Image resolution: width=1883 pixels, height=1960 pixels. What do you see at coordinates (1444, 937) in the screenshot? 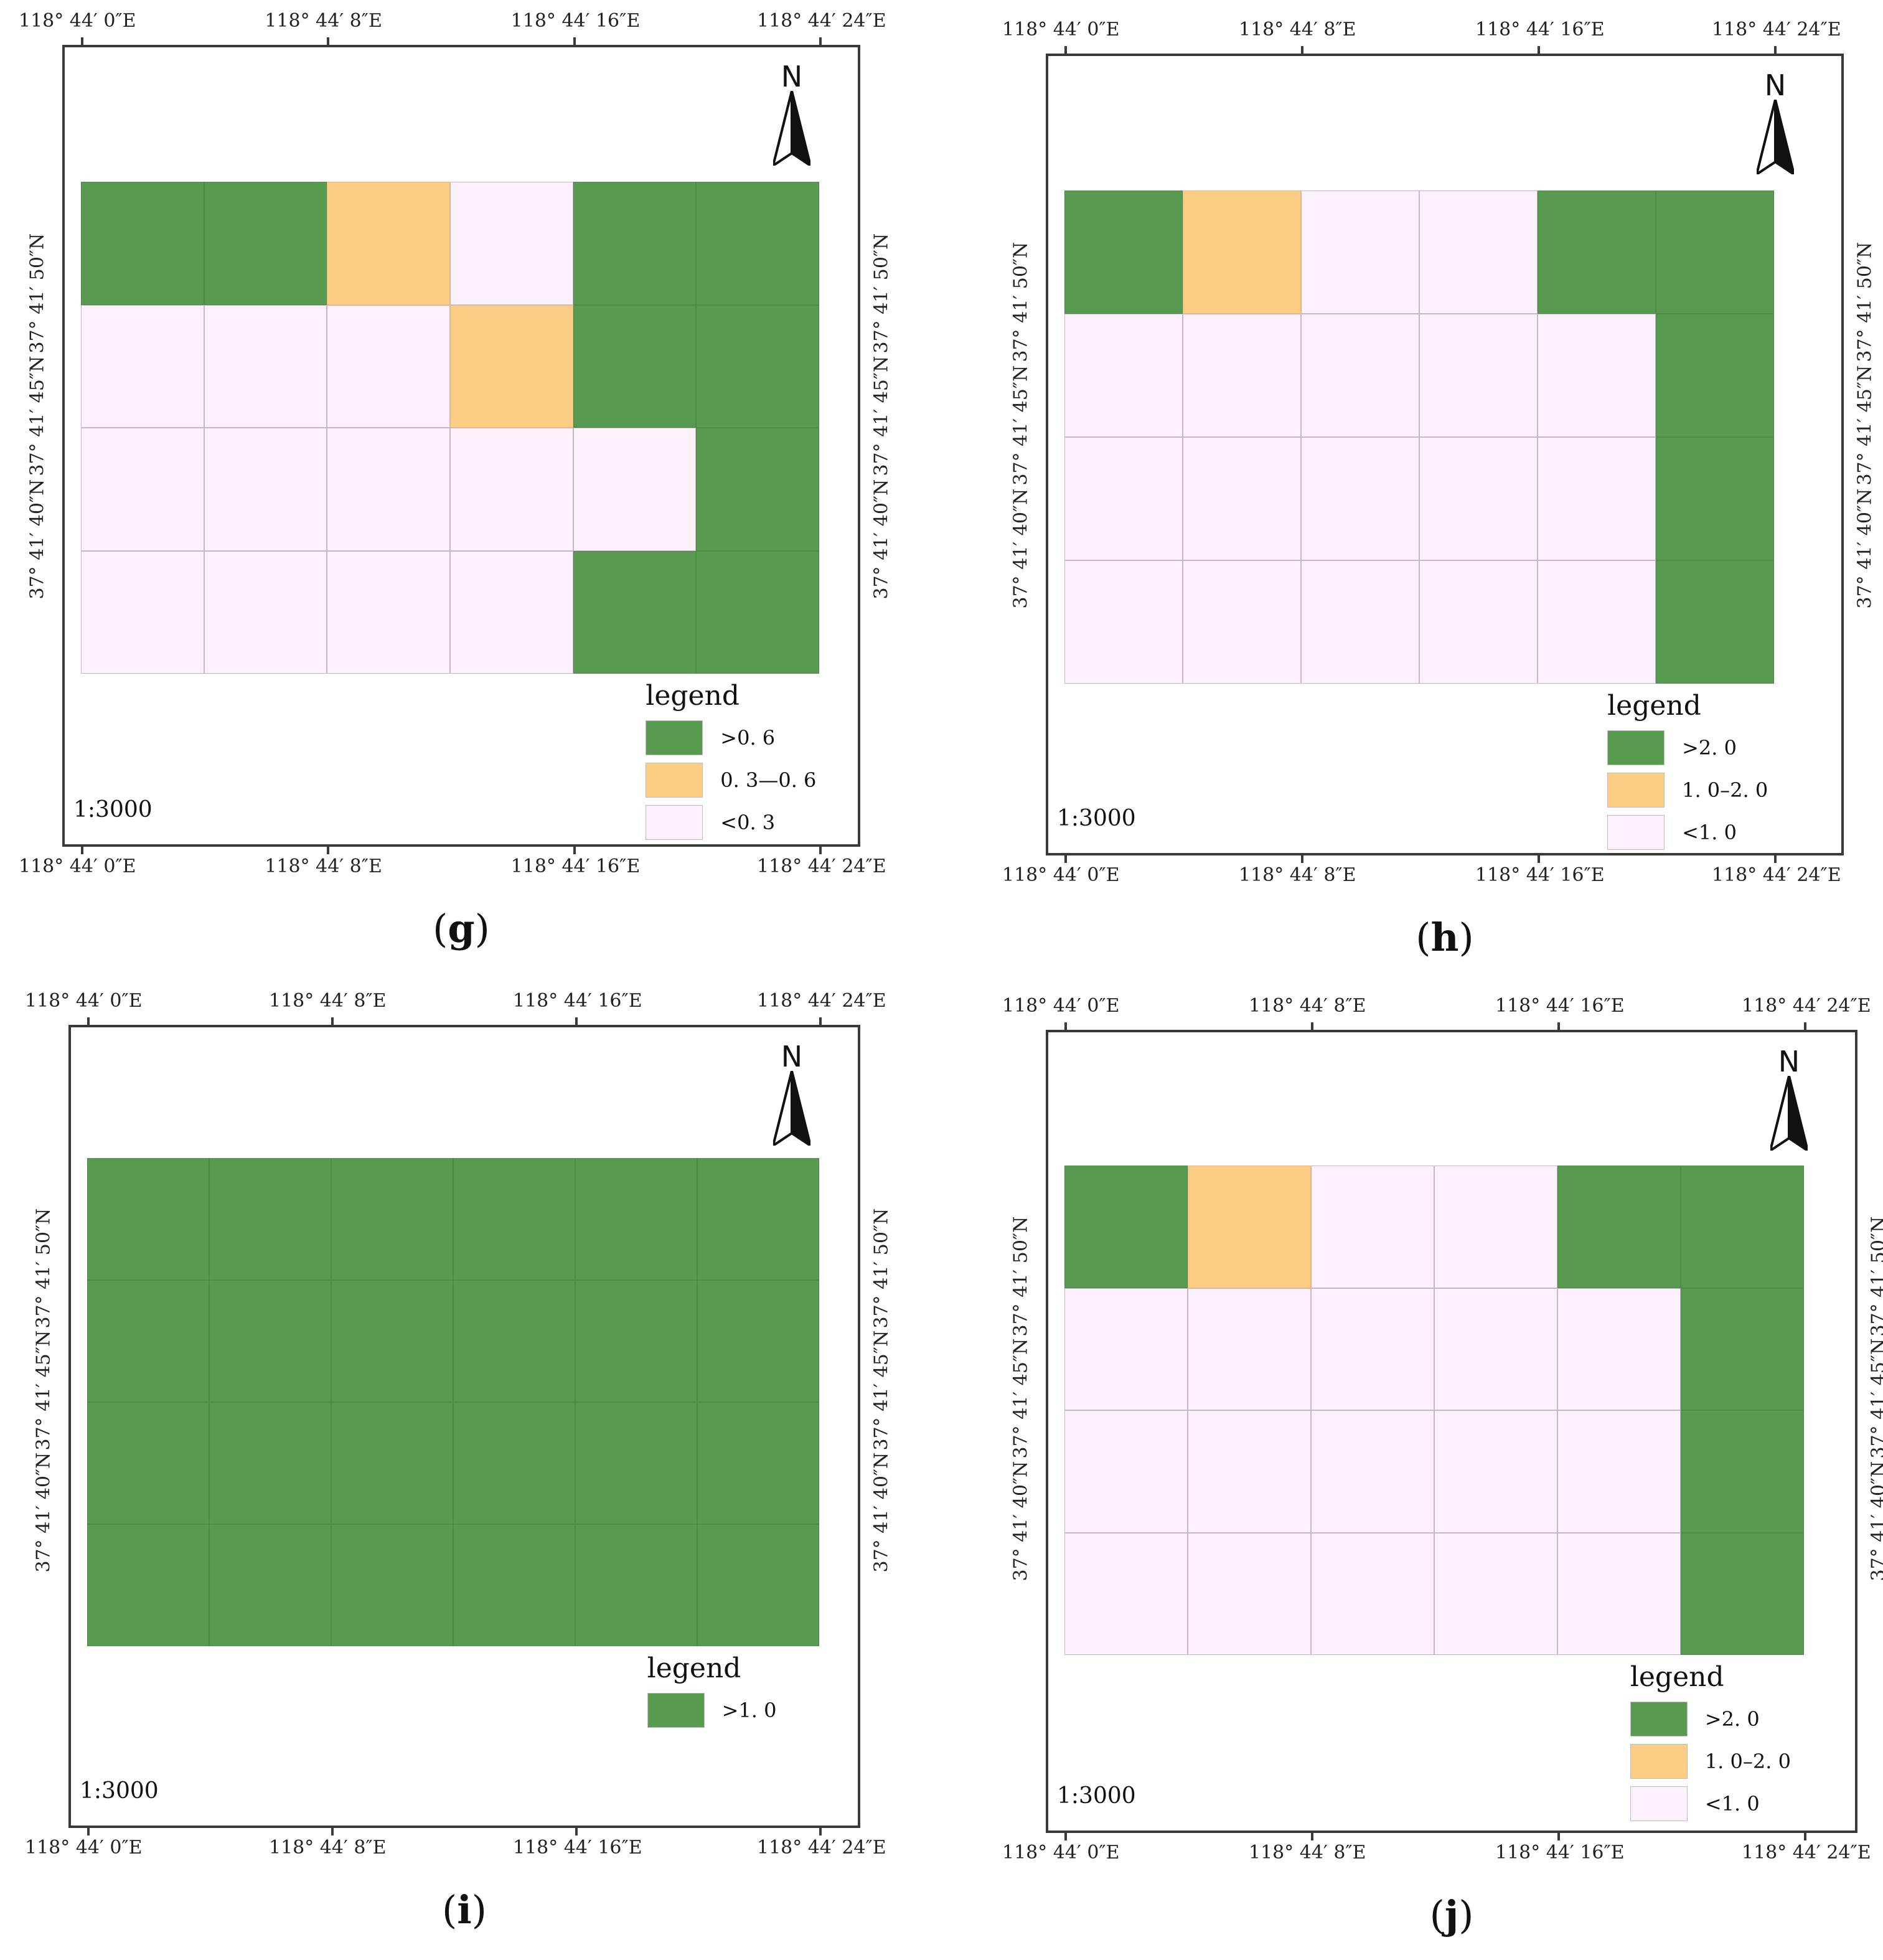
I see `panel-caption-letter: h` at bounding box center [1444, 937].